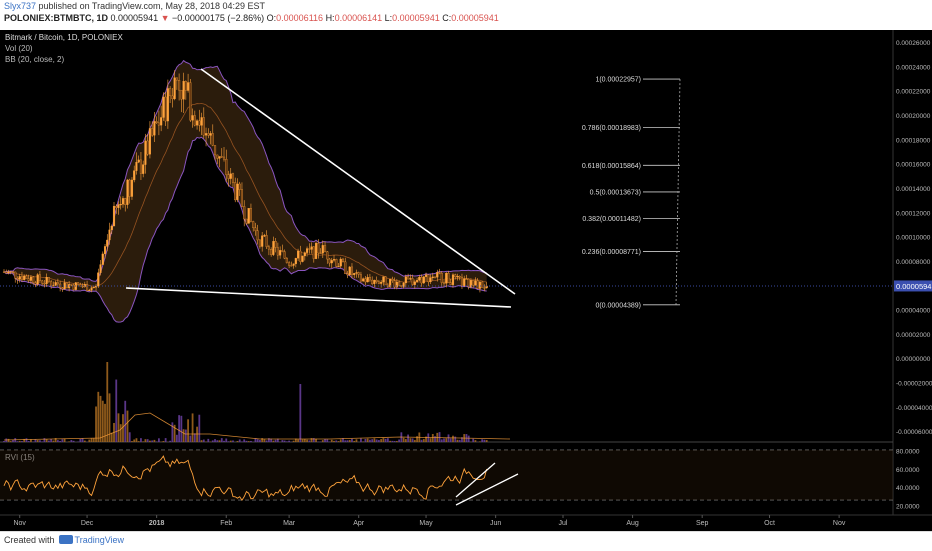 Image resolution: width=932 pixels, height=551 pixels. What do you see at coordinates (20, 6) in the screenshot?
I see `author-link: Slyx737` at bounding box center [20, 6].